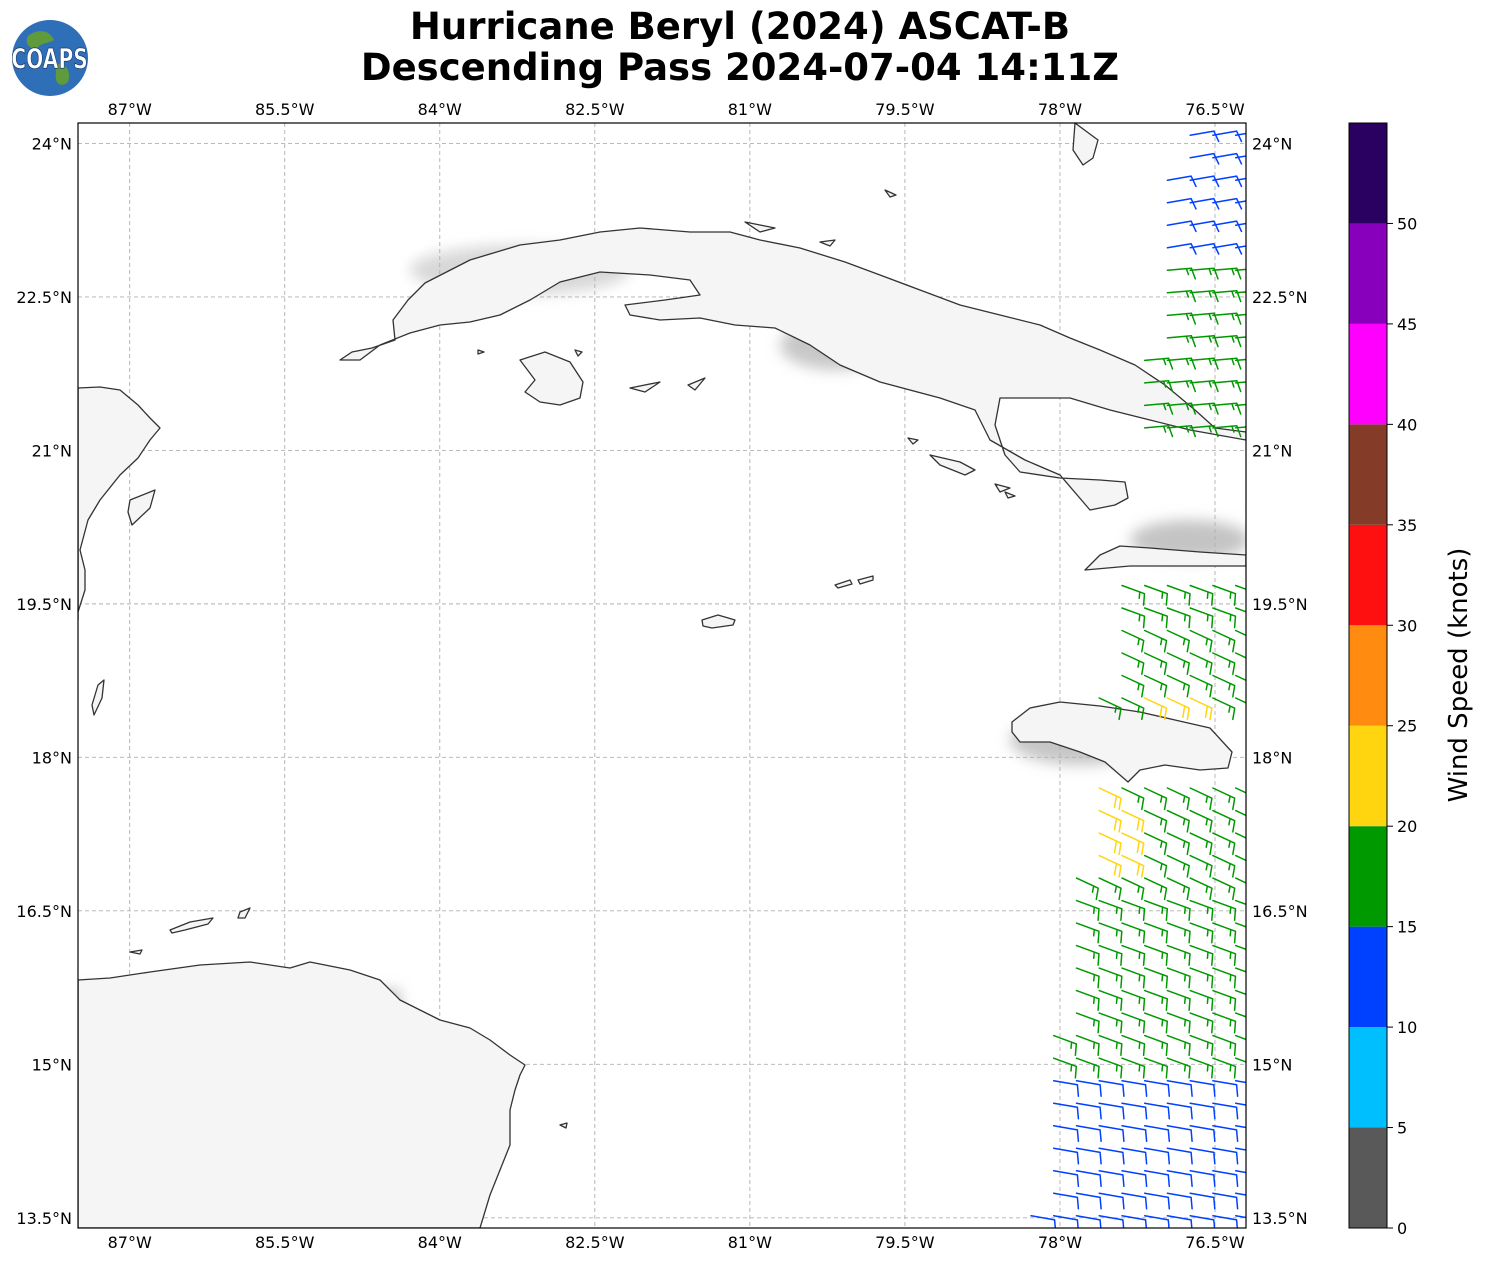 This screenshot has height=1264, width=1486. What do you see at coordinates (52, 1064) in the screenshot?
I see `lat-tick-left-6: 15°N` at bounding box center [52, 1064].